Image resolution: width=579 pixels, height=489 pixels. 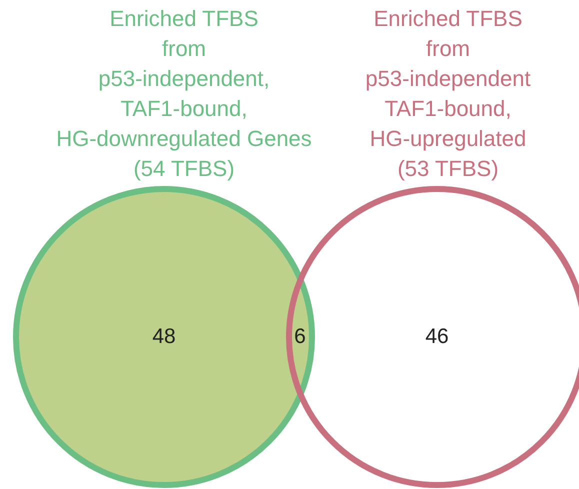 What do you see at coordinates (300, 336) in the screenshot?
I see `data-label: 6` at bounding box center [300, 336].